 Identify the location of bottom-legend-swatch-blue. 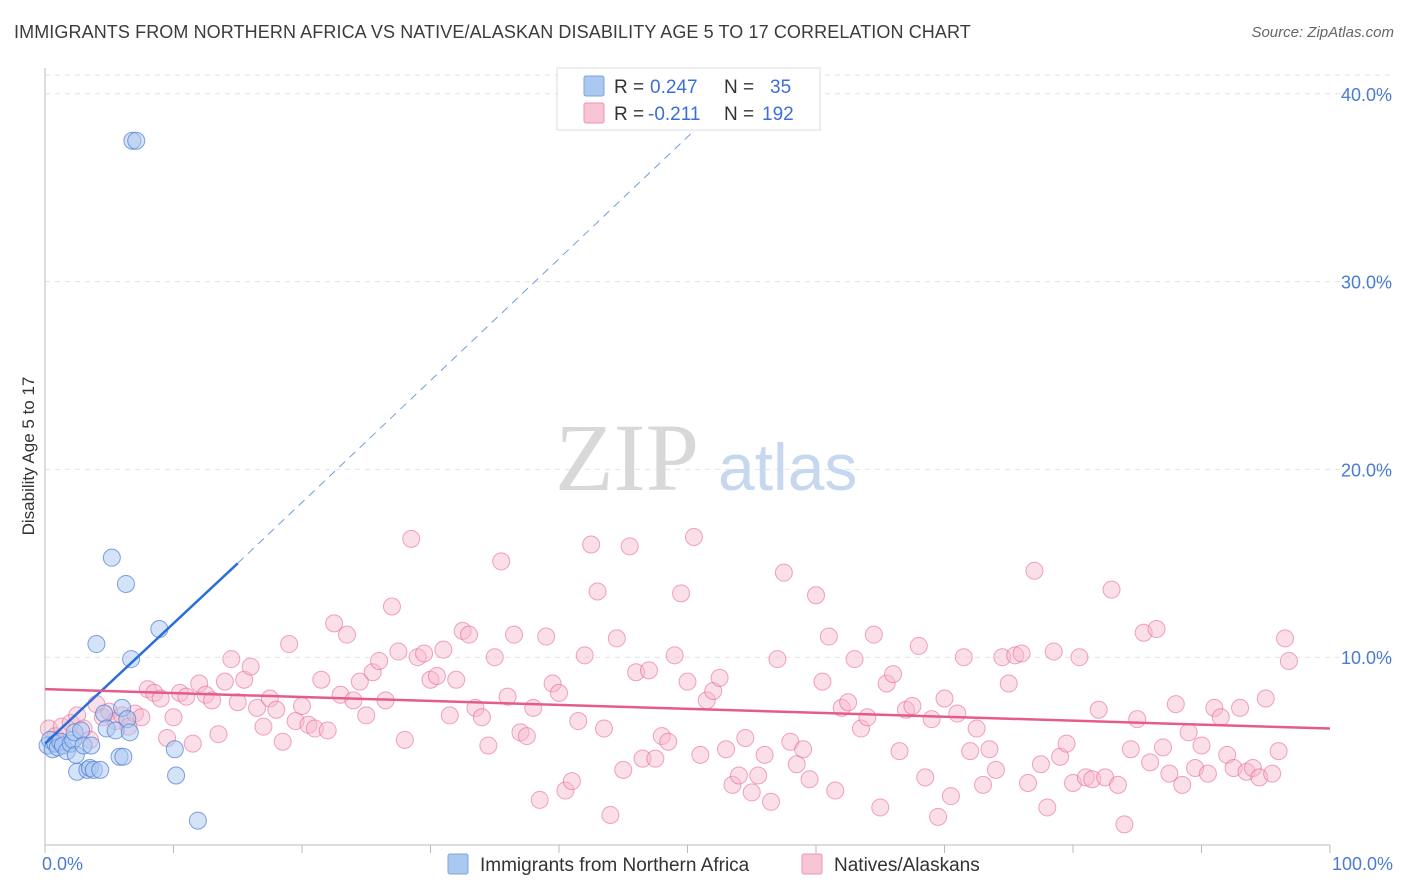
(458, 864).